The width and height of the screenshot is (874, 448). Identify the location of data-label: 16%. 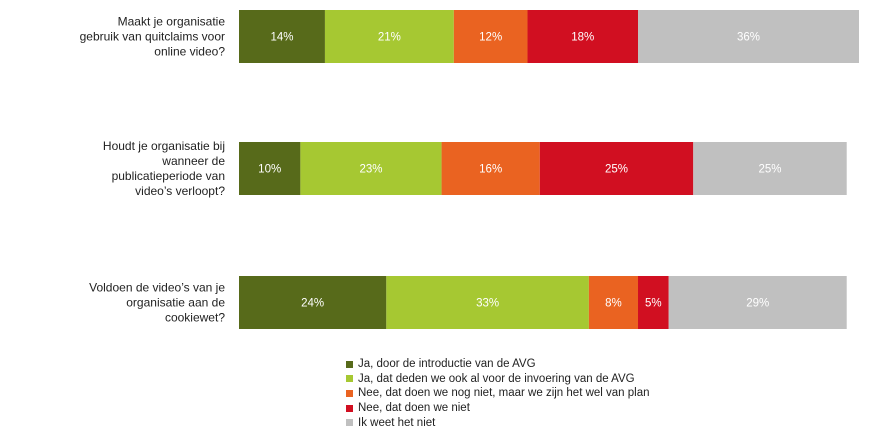
(490, 170).